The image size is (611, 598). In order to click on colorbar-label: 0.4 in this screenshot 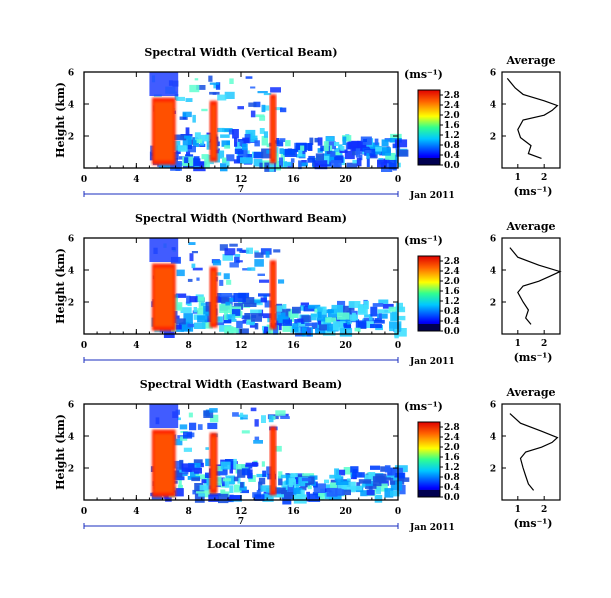, I will do `click(452, 156)`.